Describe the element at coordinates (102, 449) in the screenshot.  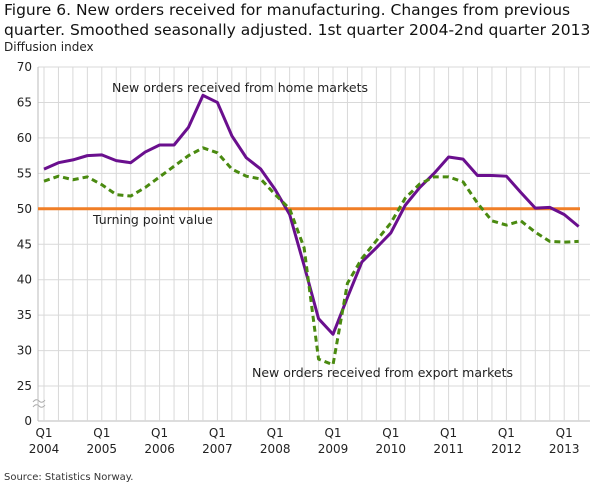
I see `x-tick-year: 2005` at that location.